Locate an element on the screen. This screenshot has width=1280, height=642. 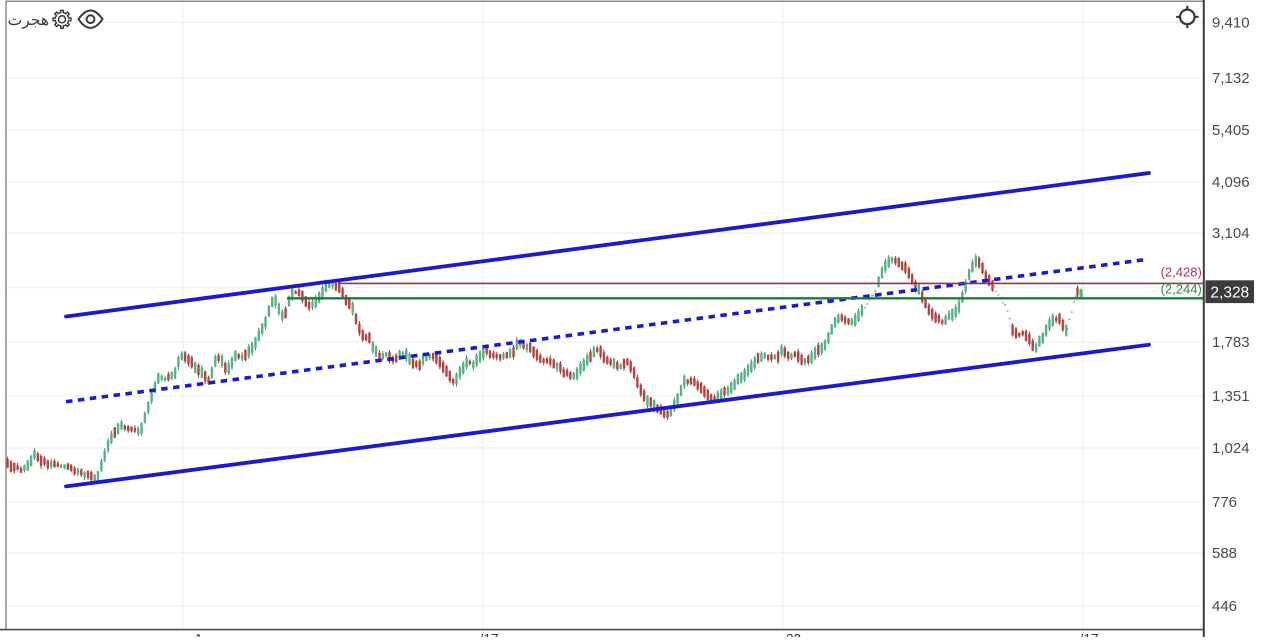
svg-text: 5,405 is located at coordinates (1231, 130).